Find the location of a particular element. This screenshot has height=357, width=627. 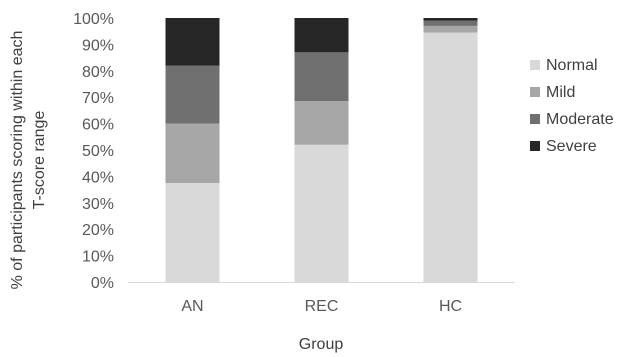

legend-swatch-normal is located at coordinates (535, 65).